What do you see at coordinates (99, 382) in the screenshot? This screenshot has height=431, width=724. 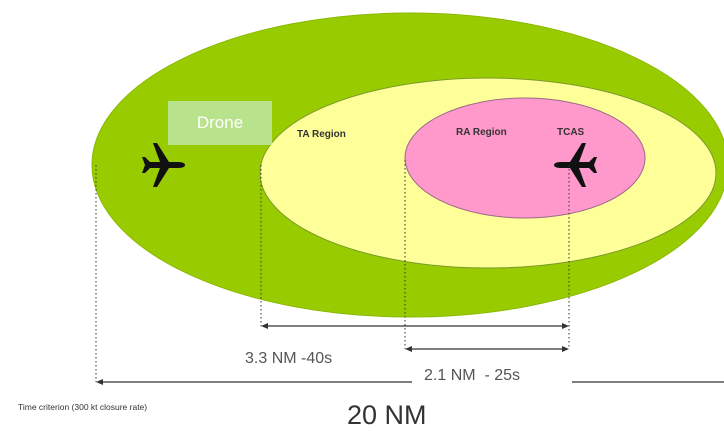 I see `total-dimension-arrow-left` at bounding box center [99, 382].